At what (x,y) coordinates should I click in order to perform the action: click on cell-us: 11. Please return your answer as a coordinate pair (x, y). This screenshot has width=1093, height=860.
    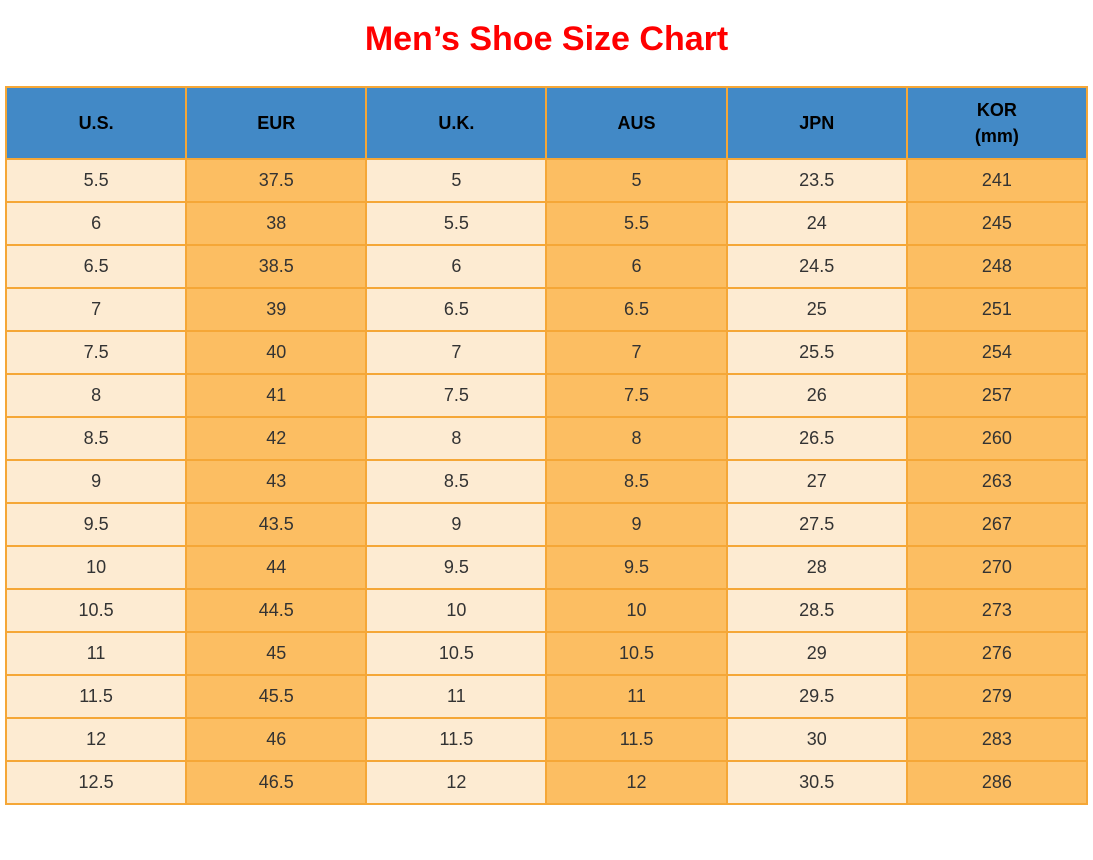
    Looking at the image, I should click on (96, 653).